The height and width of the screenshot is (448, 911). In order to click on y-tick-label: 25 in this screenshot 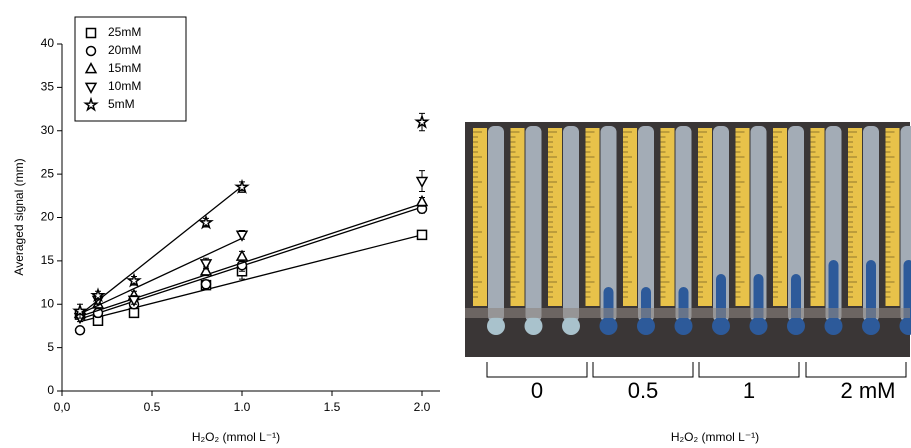, I will do `click(48, 173)`.